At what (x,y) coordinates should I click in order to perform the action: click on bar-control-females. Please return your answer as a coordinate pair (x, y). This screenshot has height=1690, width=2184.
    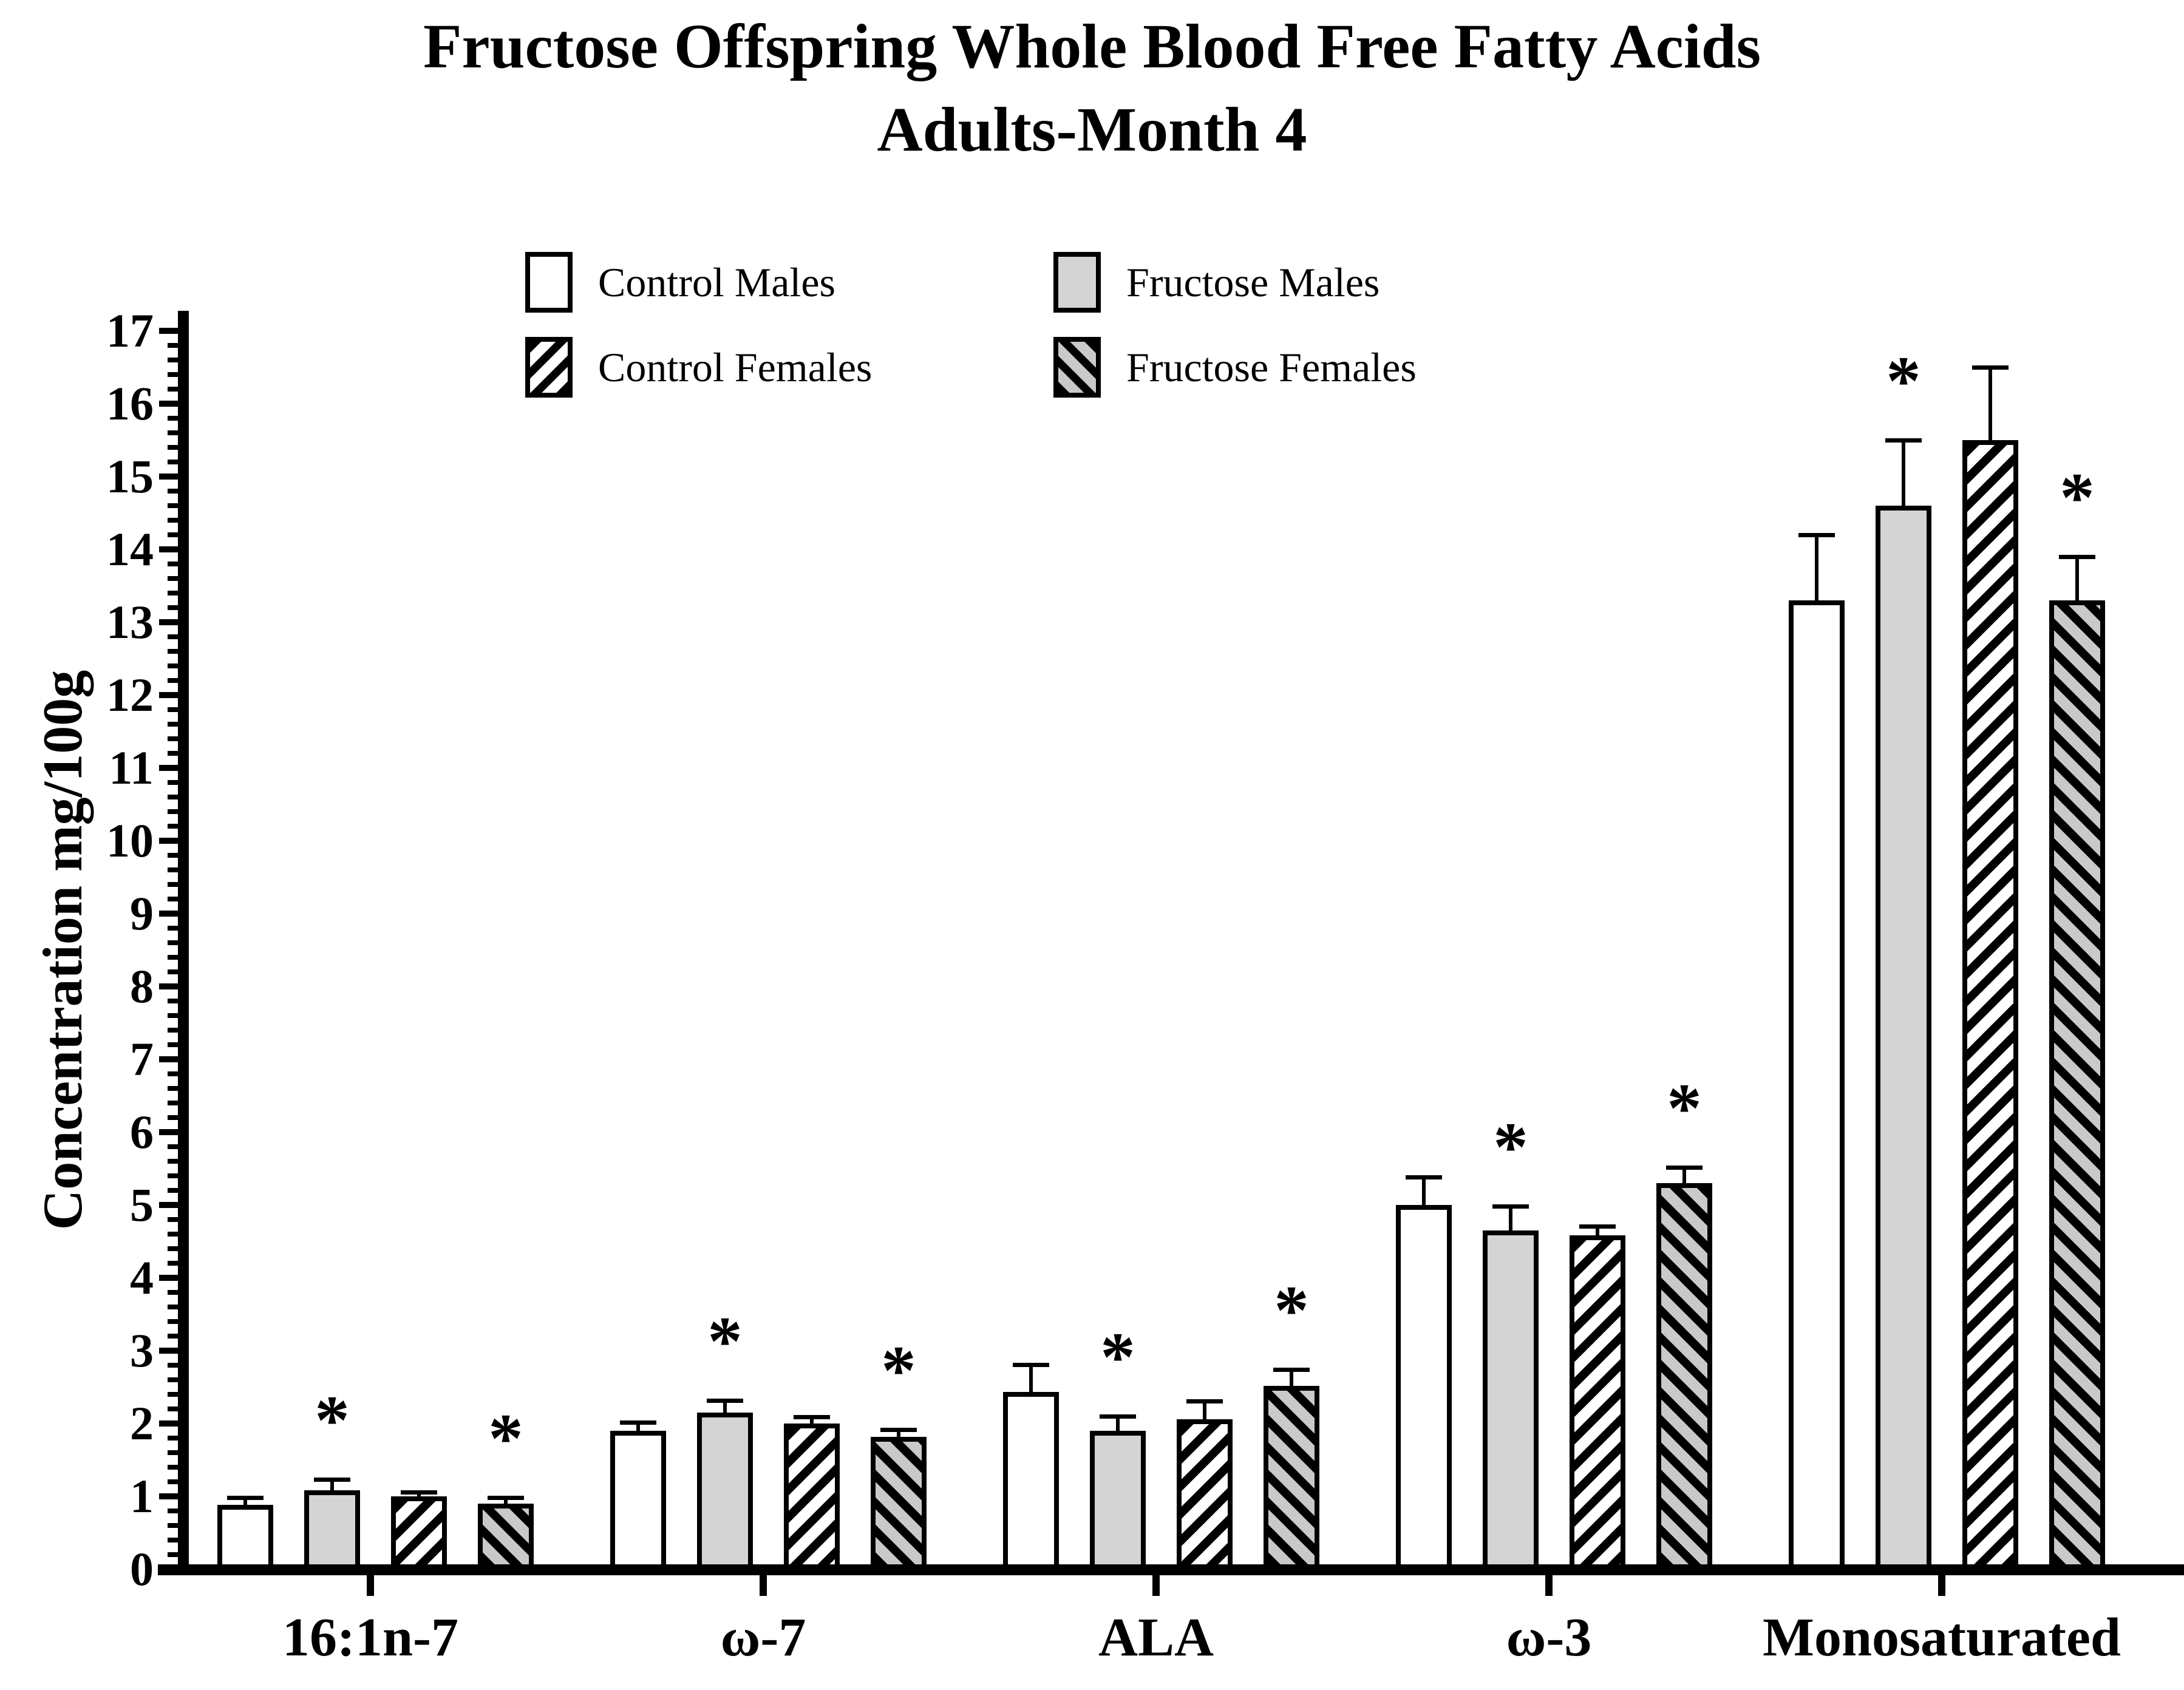
    Looking at the image, I should click on (1990, 1004).